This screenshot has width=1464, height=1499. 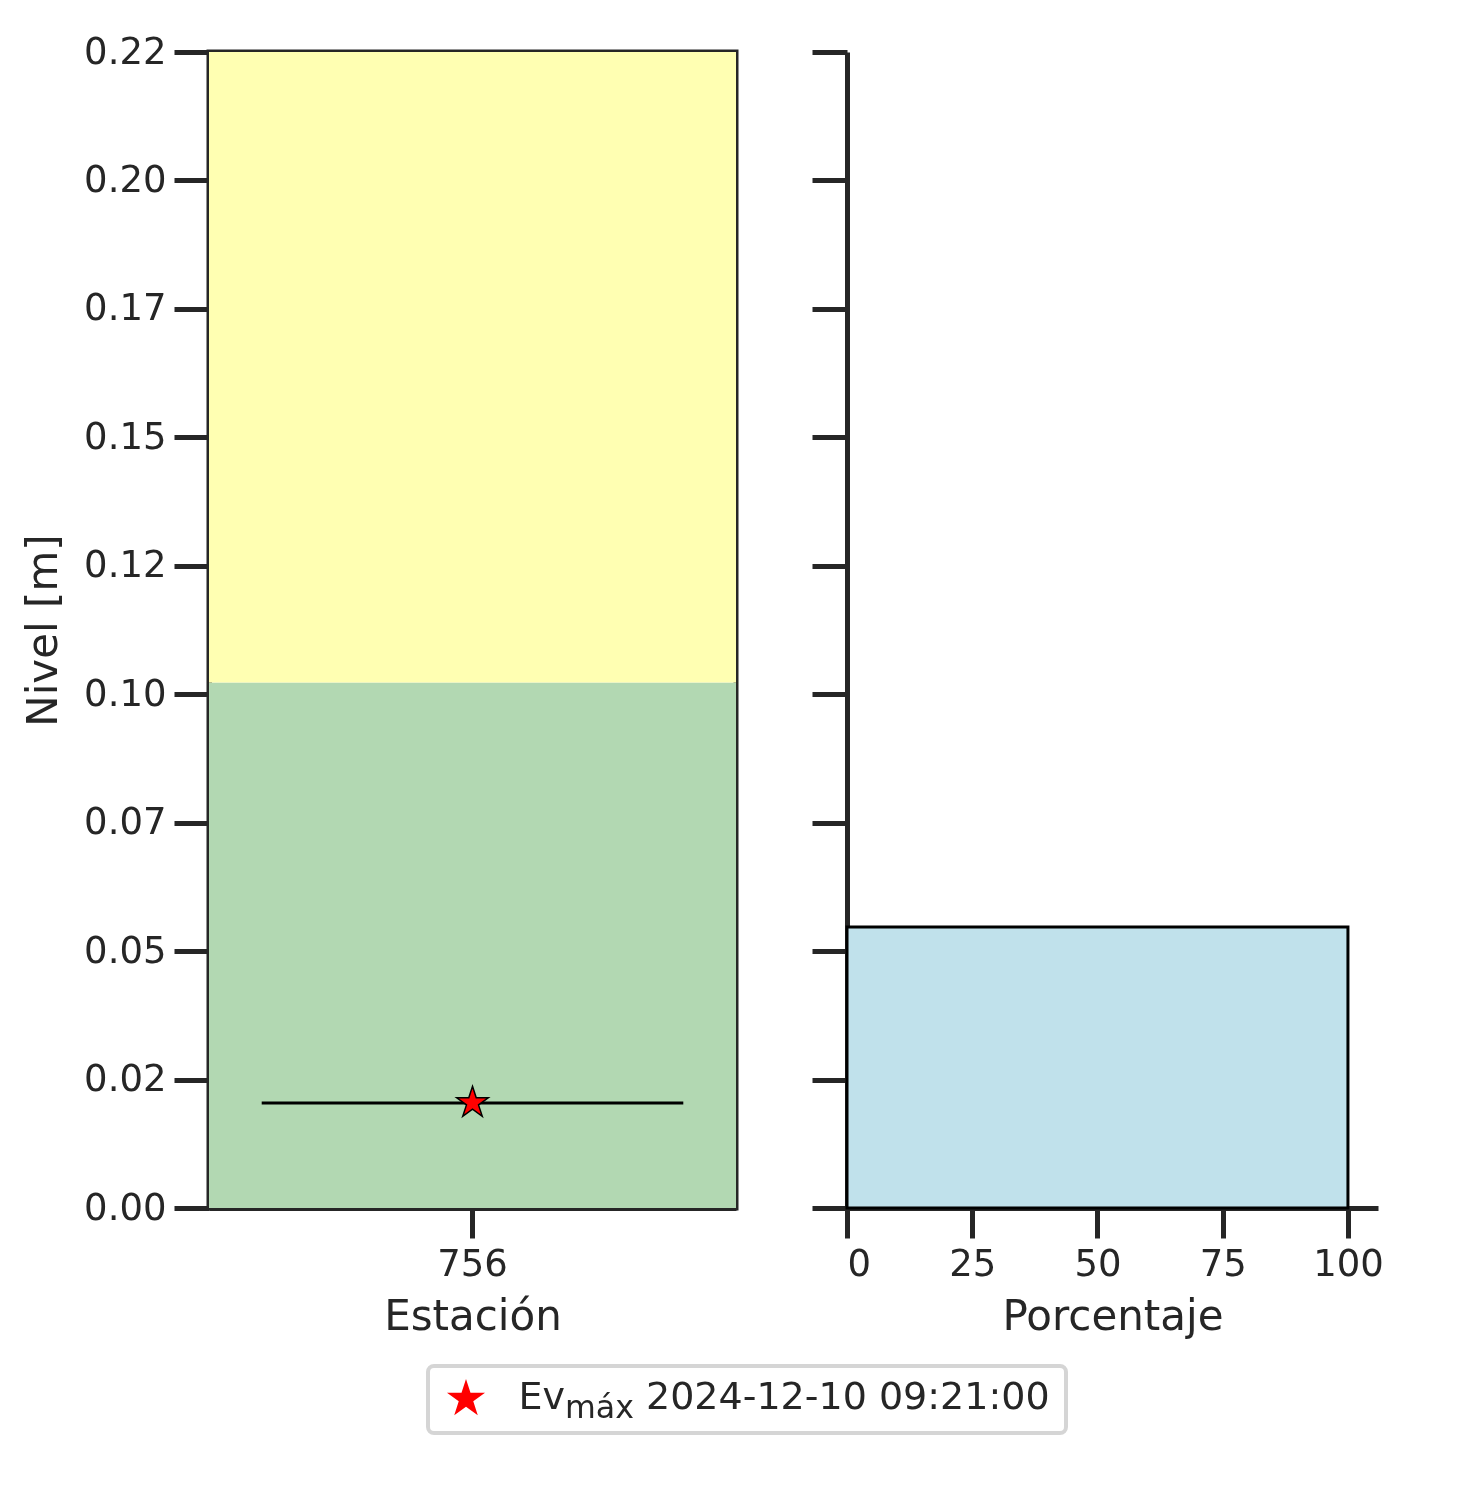 I want to click on y-axis-title: Nivel [m], so click(x=43, y=630).